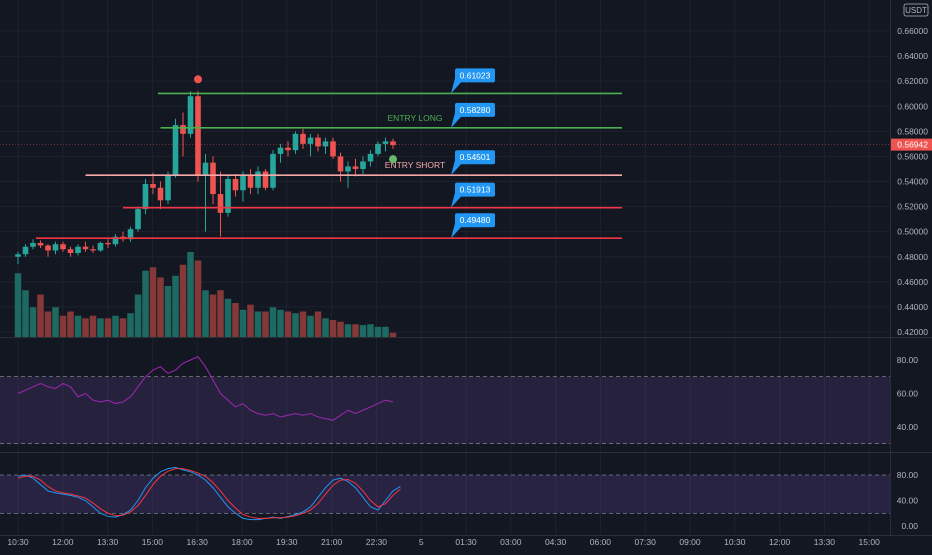 The height and width of the screenshot is (555, 932). I want to click on level-0-49480-tag, so click(475, 220).